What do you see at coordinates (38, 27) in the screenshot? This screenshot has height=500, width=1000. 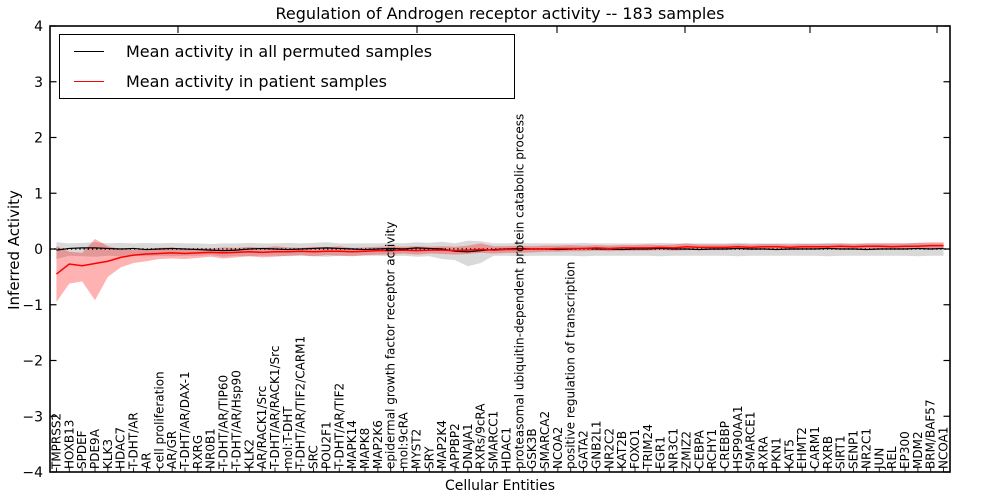 I see `y-tick-label: 4` at bounding box center [38, 27].